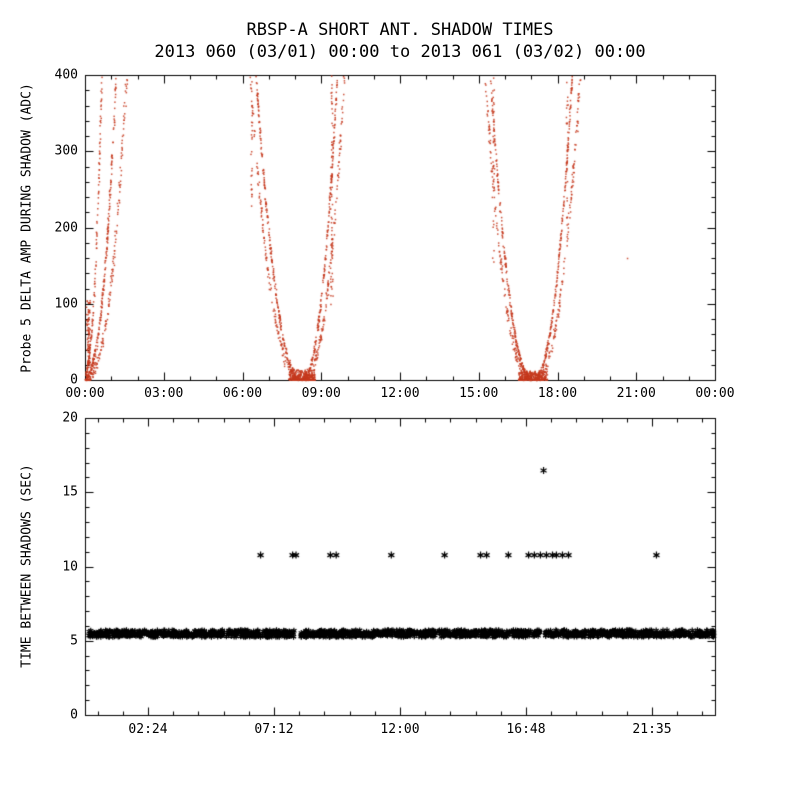  What do you see at coordinates (652, 729) in the screenshot?
I see `bottom-x-tick-label: 21:35` at bounding box center [652, 729].